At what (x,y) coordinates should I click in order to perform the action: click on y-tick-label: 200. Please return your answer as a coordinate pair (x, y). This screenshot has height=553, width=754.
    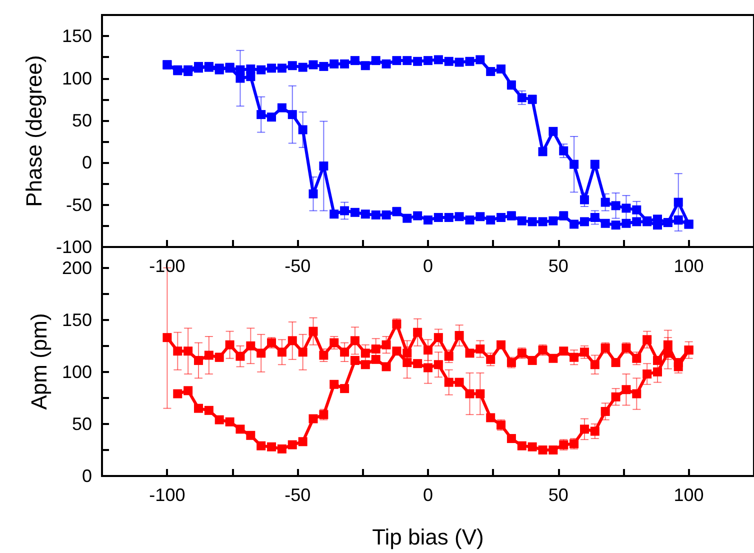
    Looking at the image, I should click on (77, 268).